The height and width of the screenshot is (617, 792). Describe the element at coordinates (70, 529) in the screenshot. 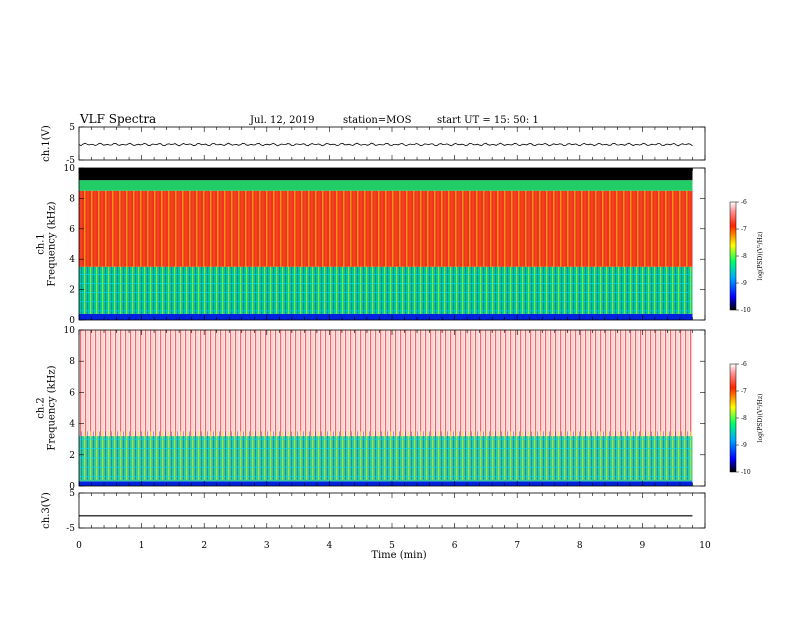

I see `y-tick-label: -5` at that location.